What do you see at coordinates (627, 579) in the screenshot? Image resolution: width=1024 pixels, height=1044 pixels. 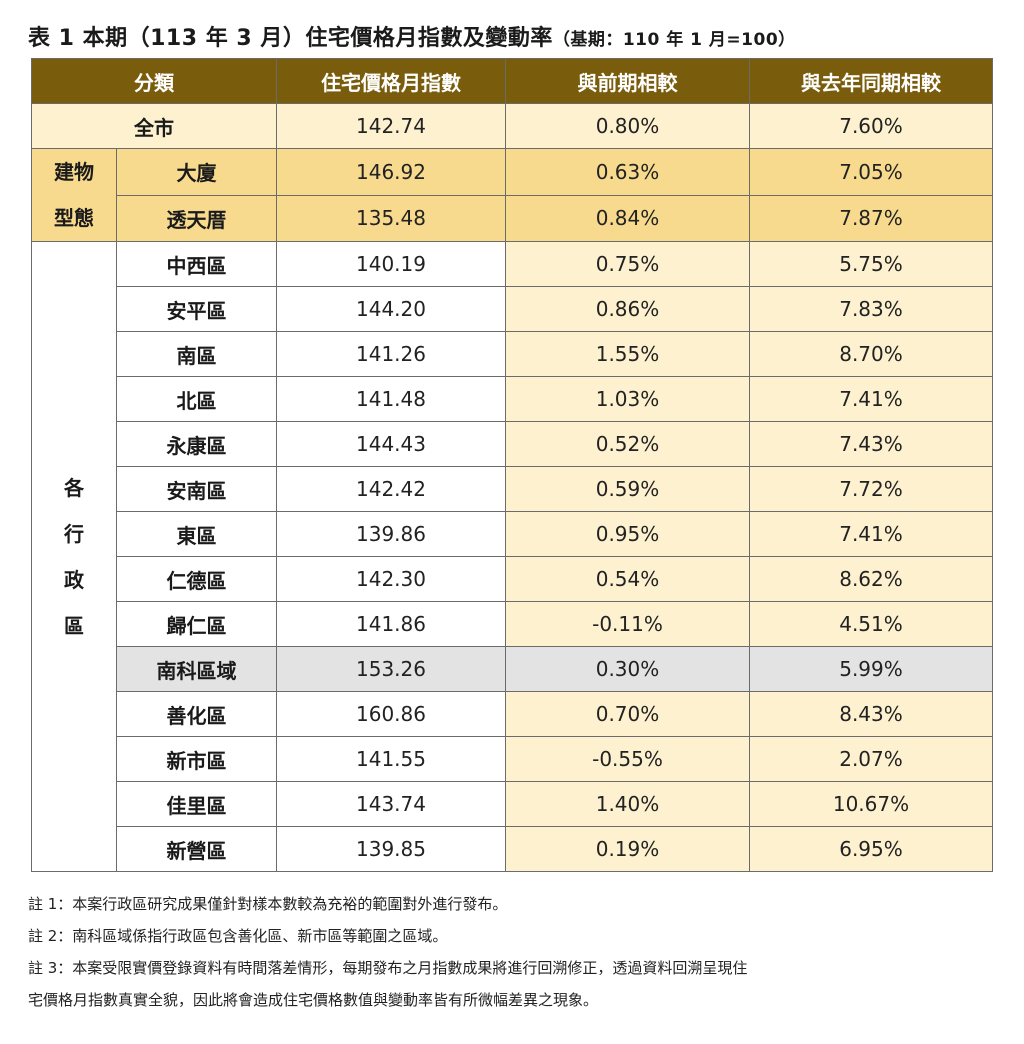 I see `row-mom: 0.54%` at bounding box center [627, 579].